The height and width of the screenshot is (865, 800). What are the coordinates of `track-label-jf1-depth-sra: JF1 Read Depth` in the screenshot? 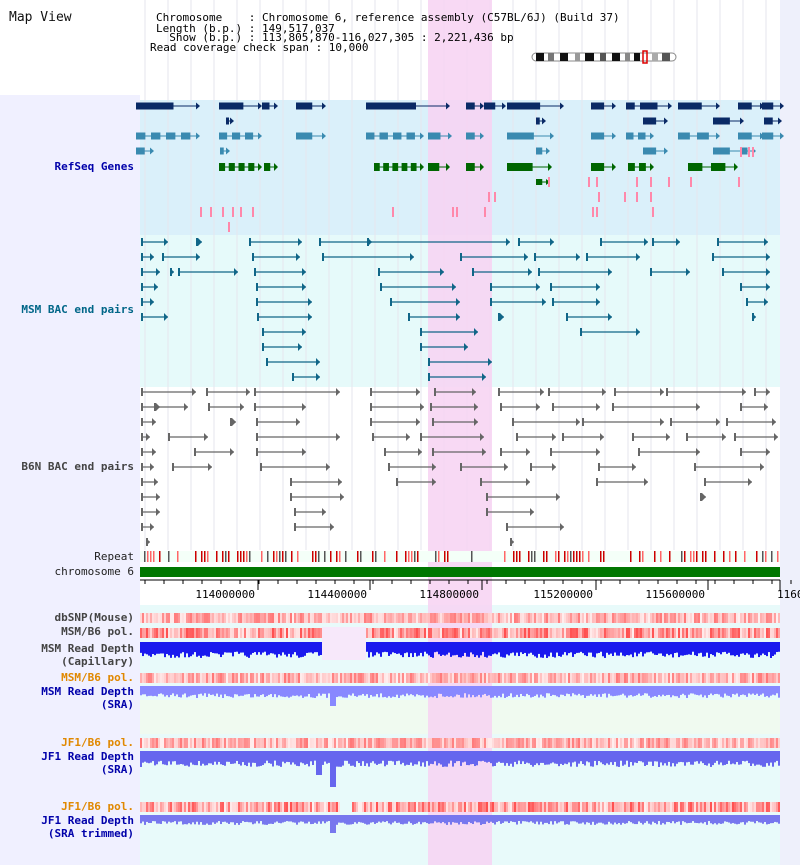 It's located at (87, 756).